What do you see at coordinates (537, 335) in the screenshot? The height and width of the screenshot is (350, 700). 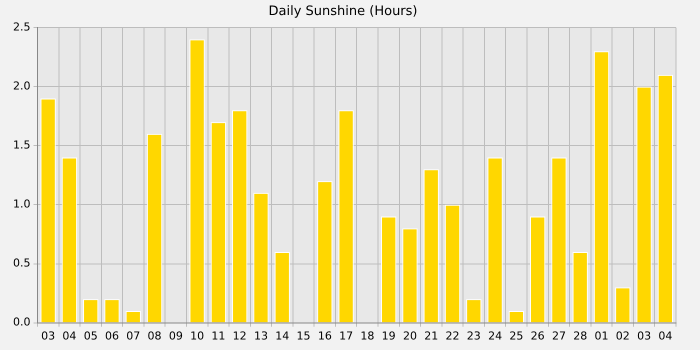 I see `x-tick-label: 26` at bounding box center [537, 335].